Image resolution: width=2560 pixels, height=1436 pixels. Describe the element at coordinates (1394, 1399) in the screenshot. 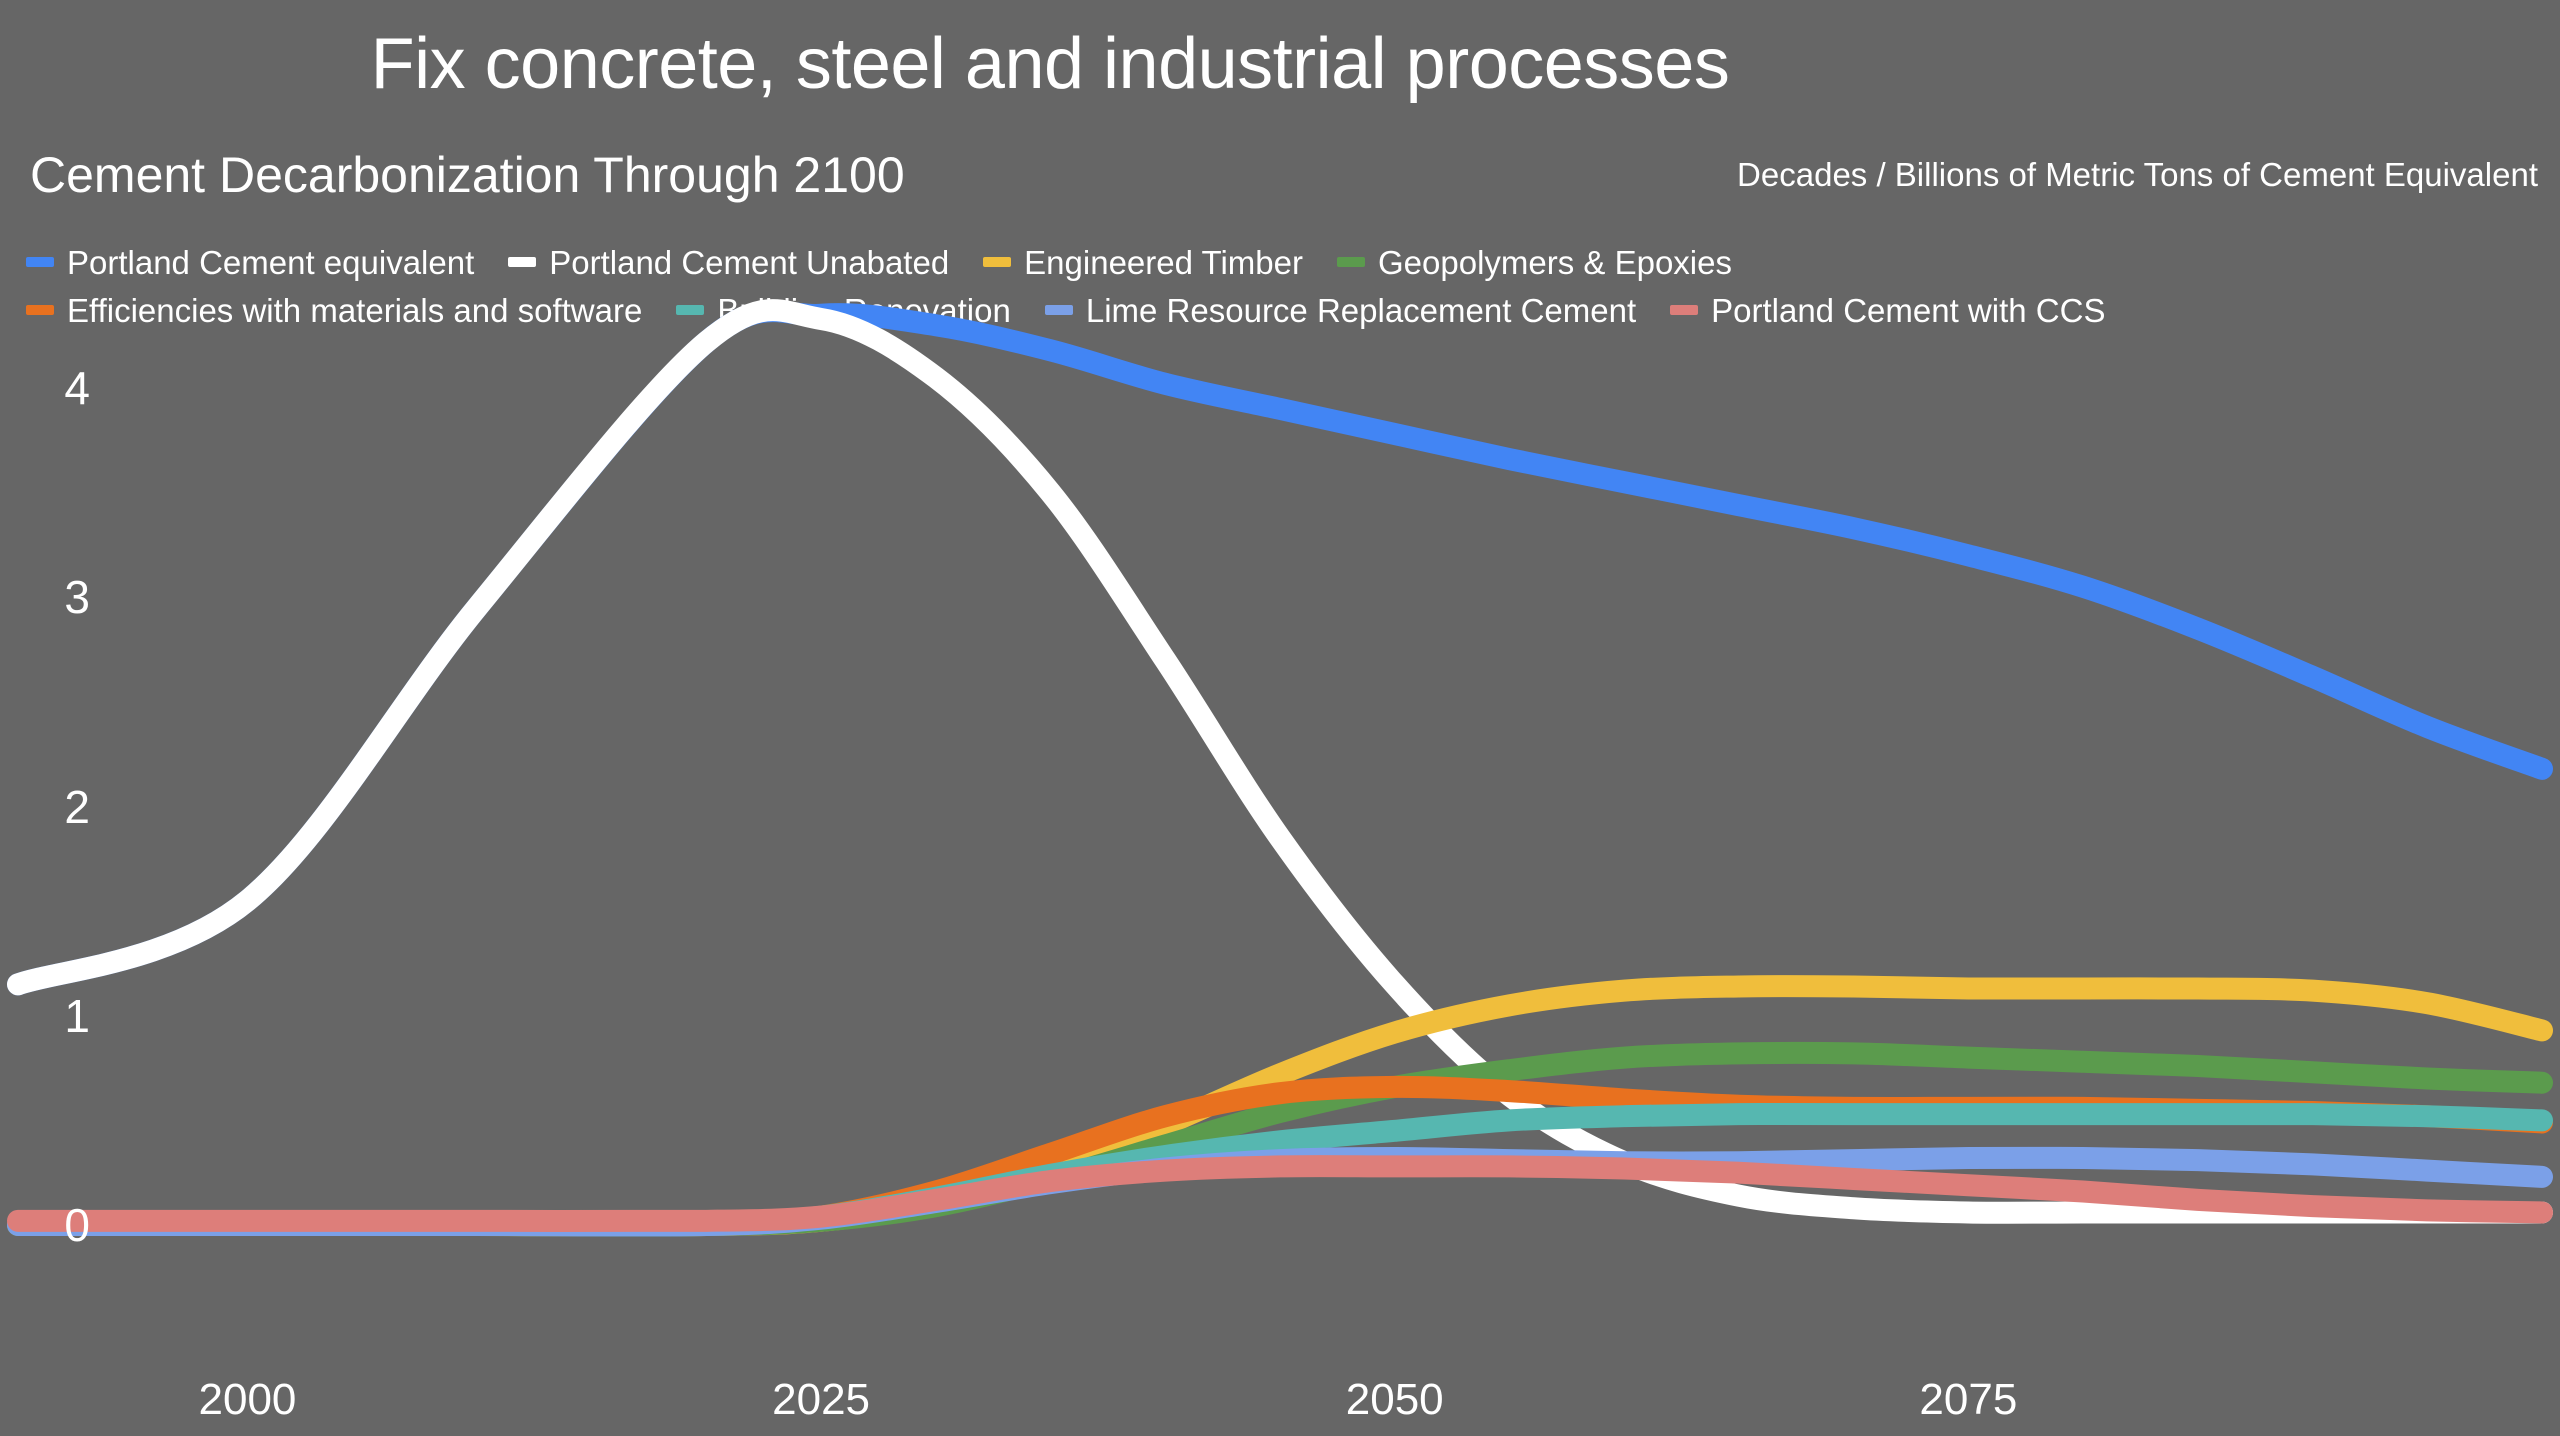

I see `x-axis-tick-label: 2050` at that location.